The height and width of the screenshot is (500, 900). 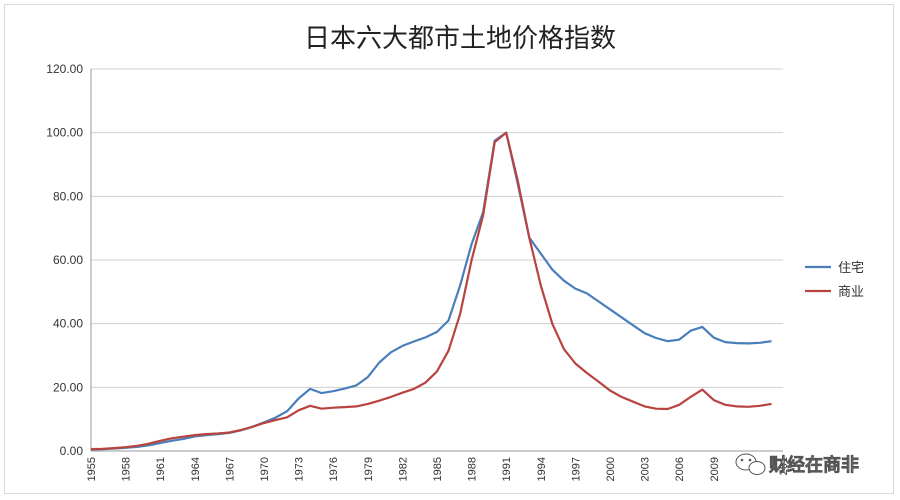 What do you see at coordinates (576, 469) in the screenshot?
I see `x-tick-label: 1997` at bounding box center [576, 469].